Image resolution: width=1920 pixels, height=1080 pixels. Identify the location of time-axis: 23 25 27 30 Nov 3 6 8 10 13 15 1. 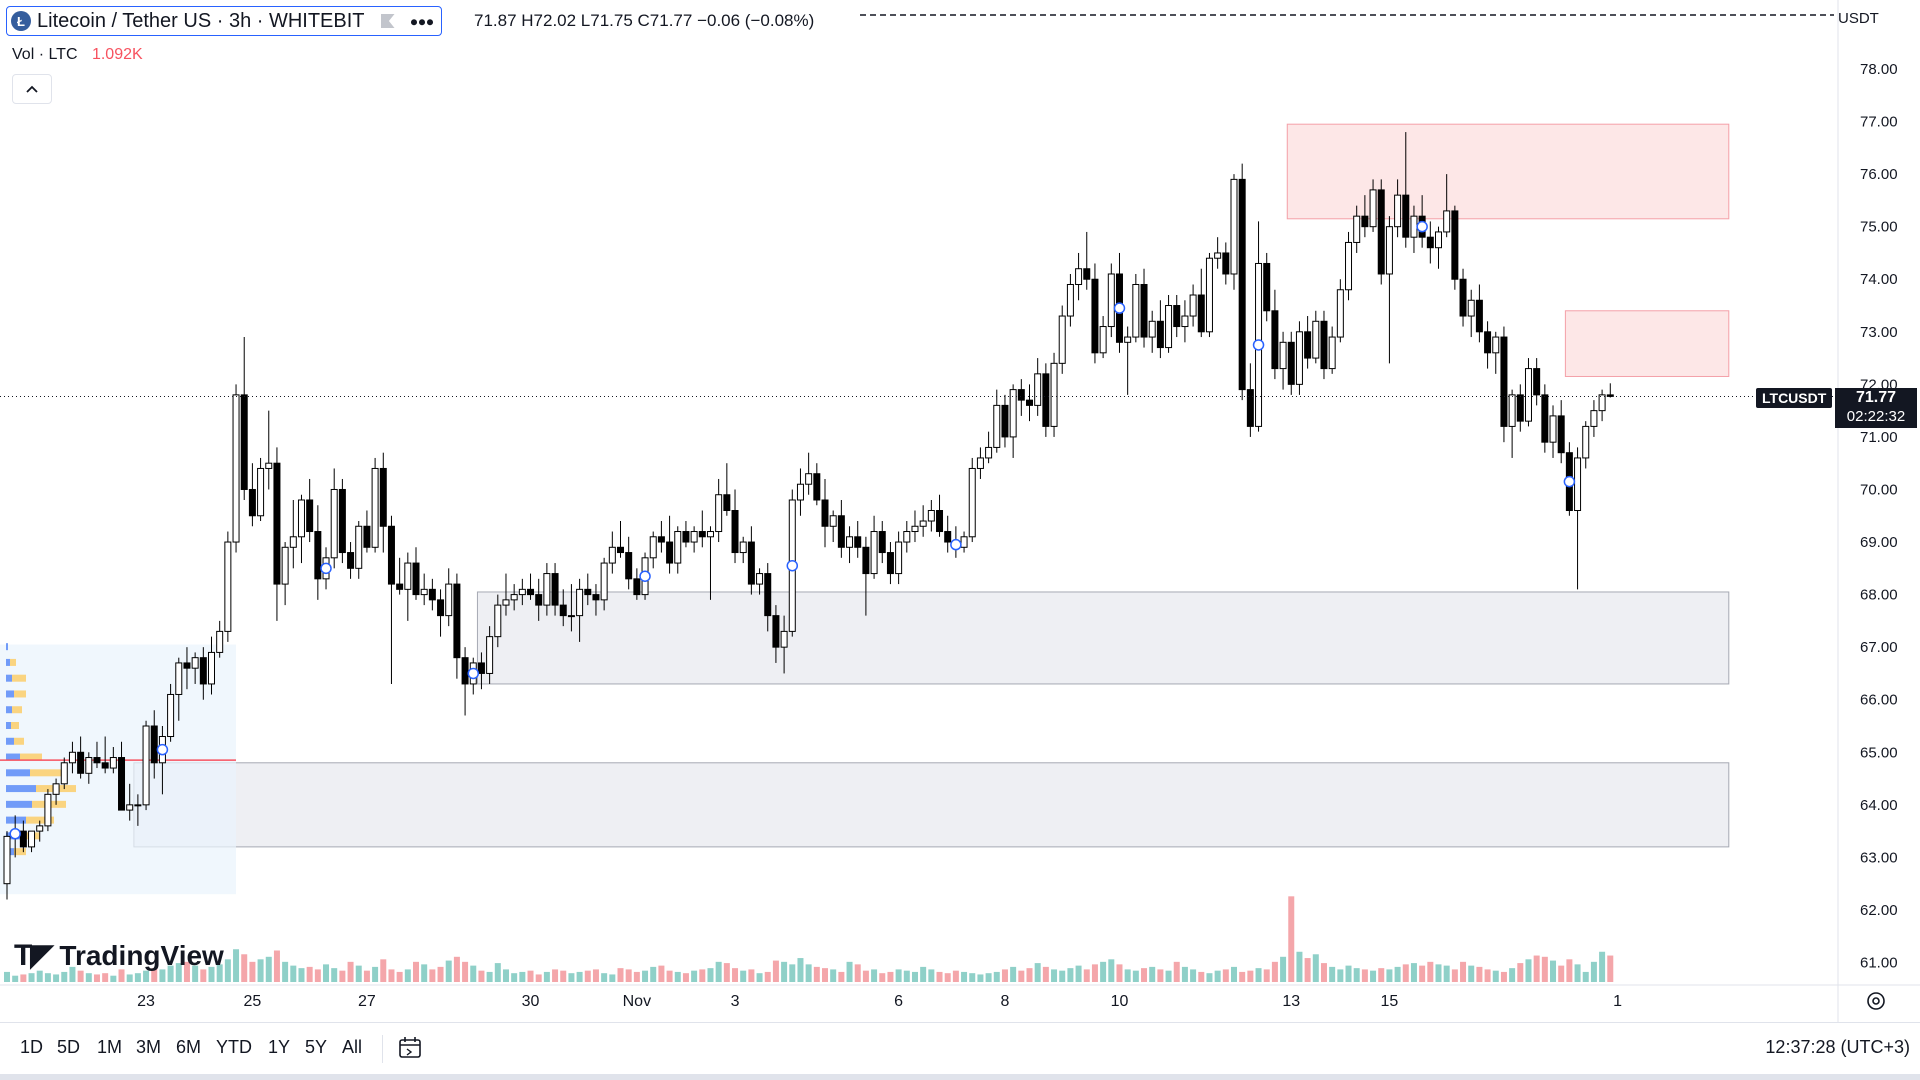
(879, 1001).